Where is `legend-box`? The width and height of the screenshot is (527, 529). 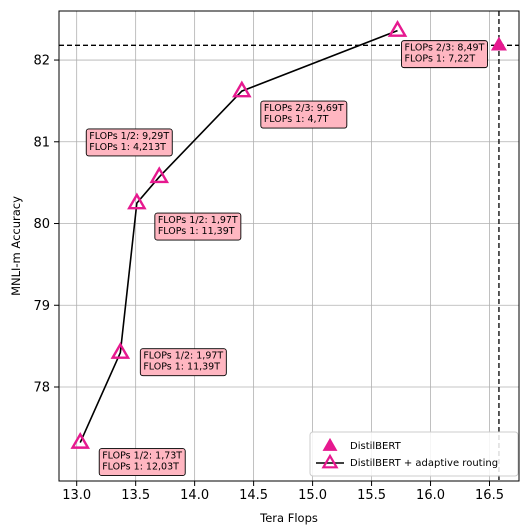
legend-box is located at coordinates (414, 454).